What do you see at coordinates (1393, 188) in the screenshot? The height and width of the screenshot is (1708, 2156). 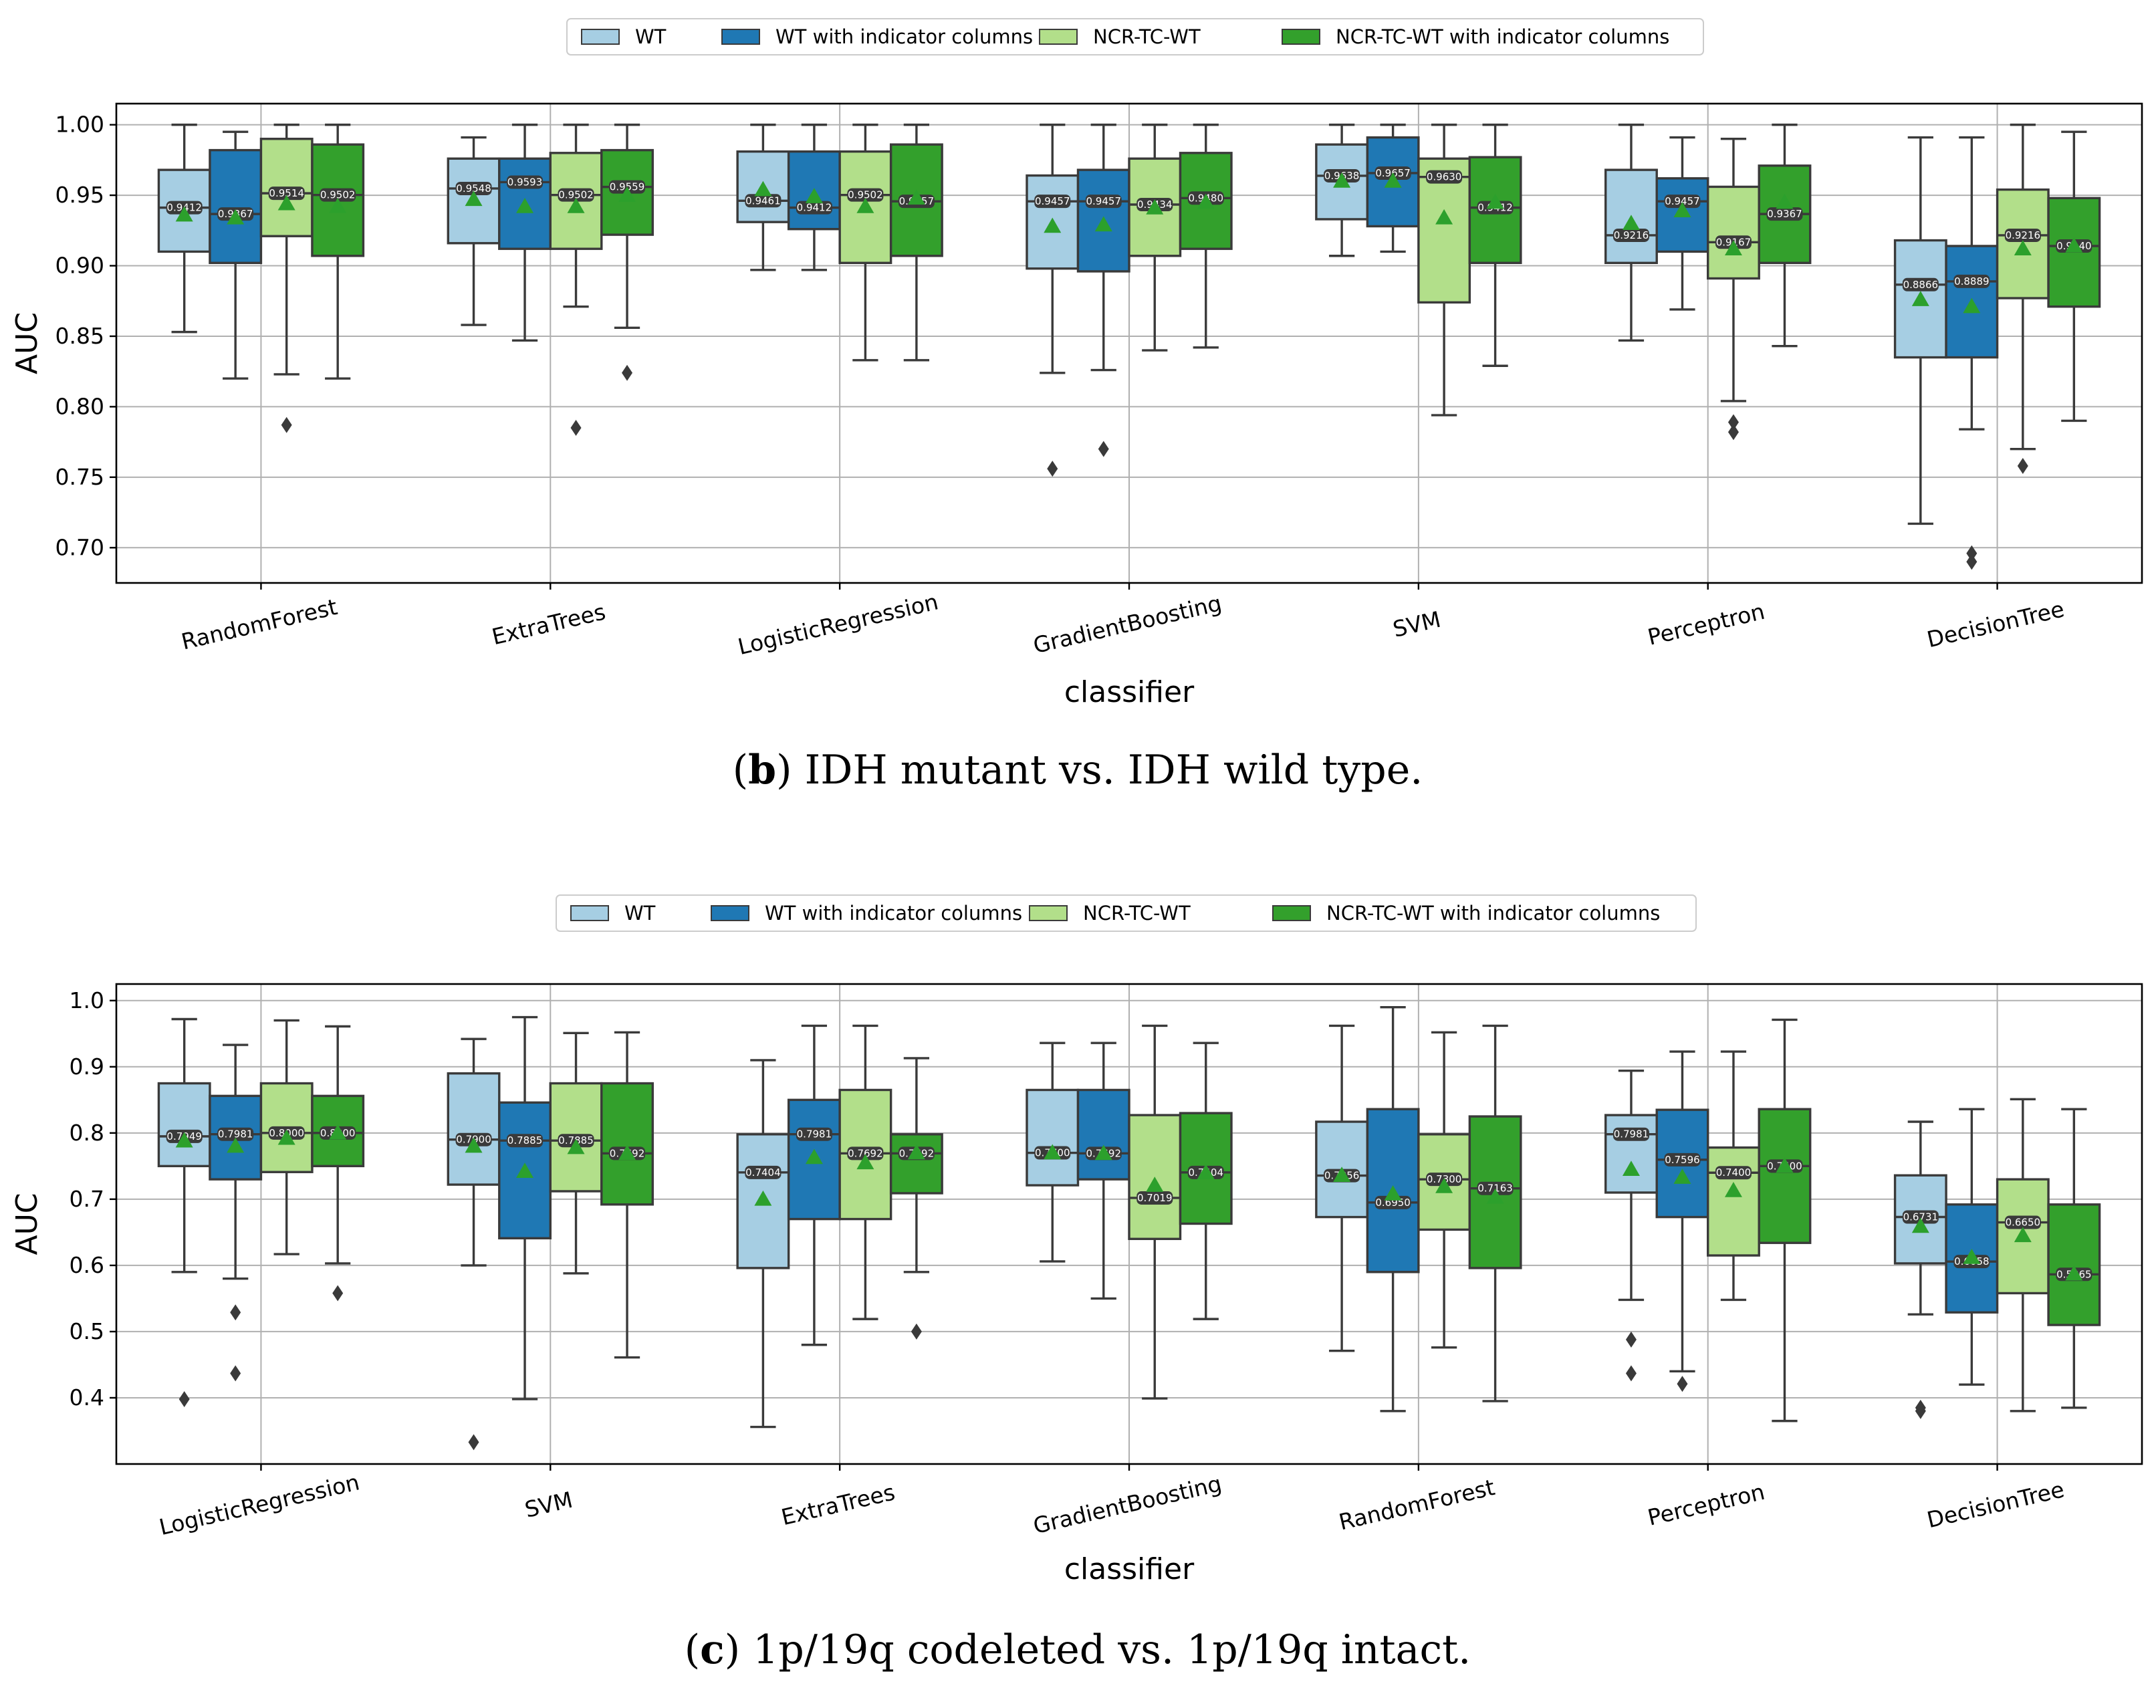 I see `box-wt-with-indicator-columns: 0.9657` at bounding box center [1393, 188].